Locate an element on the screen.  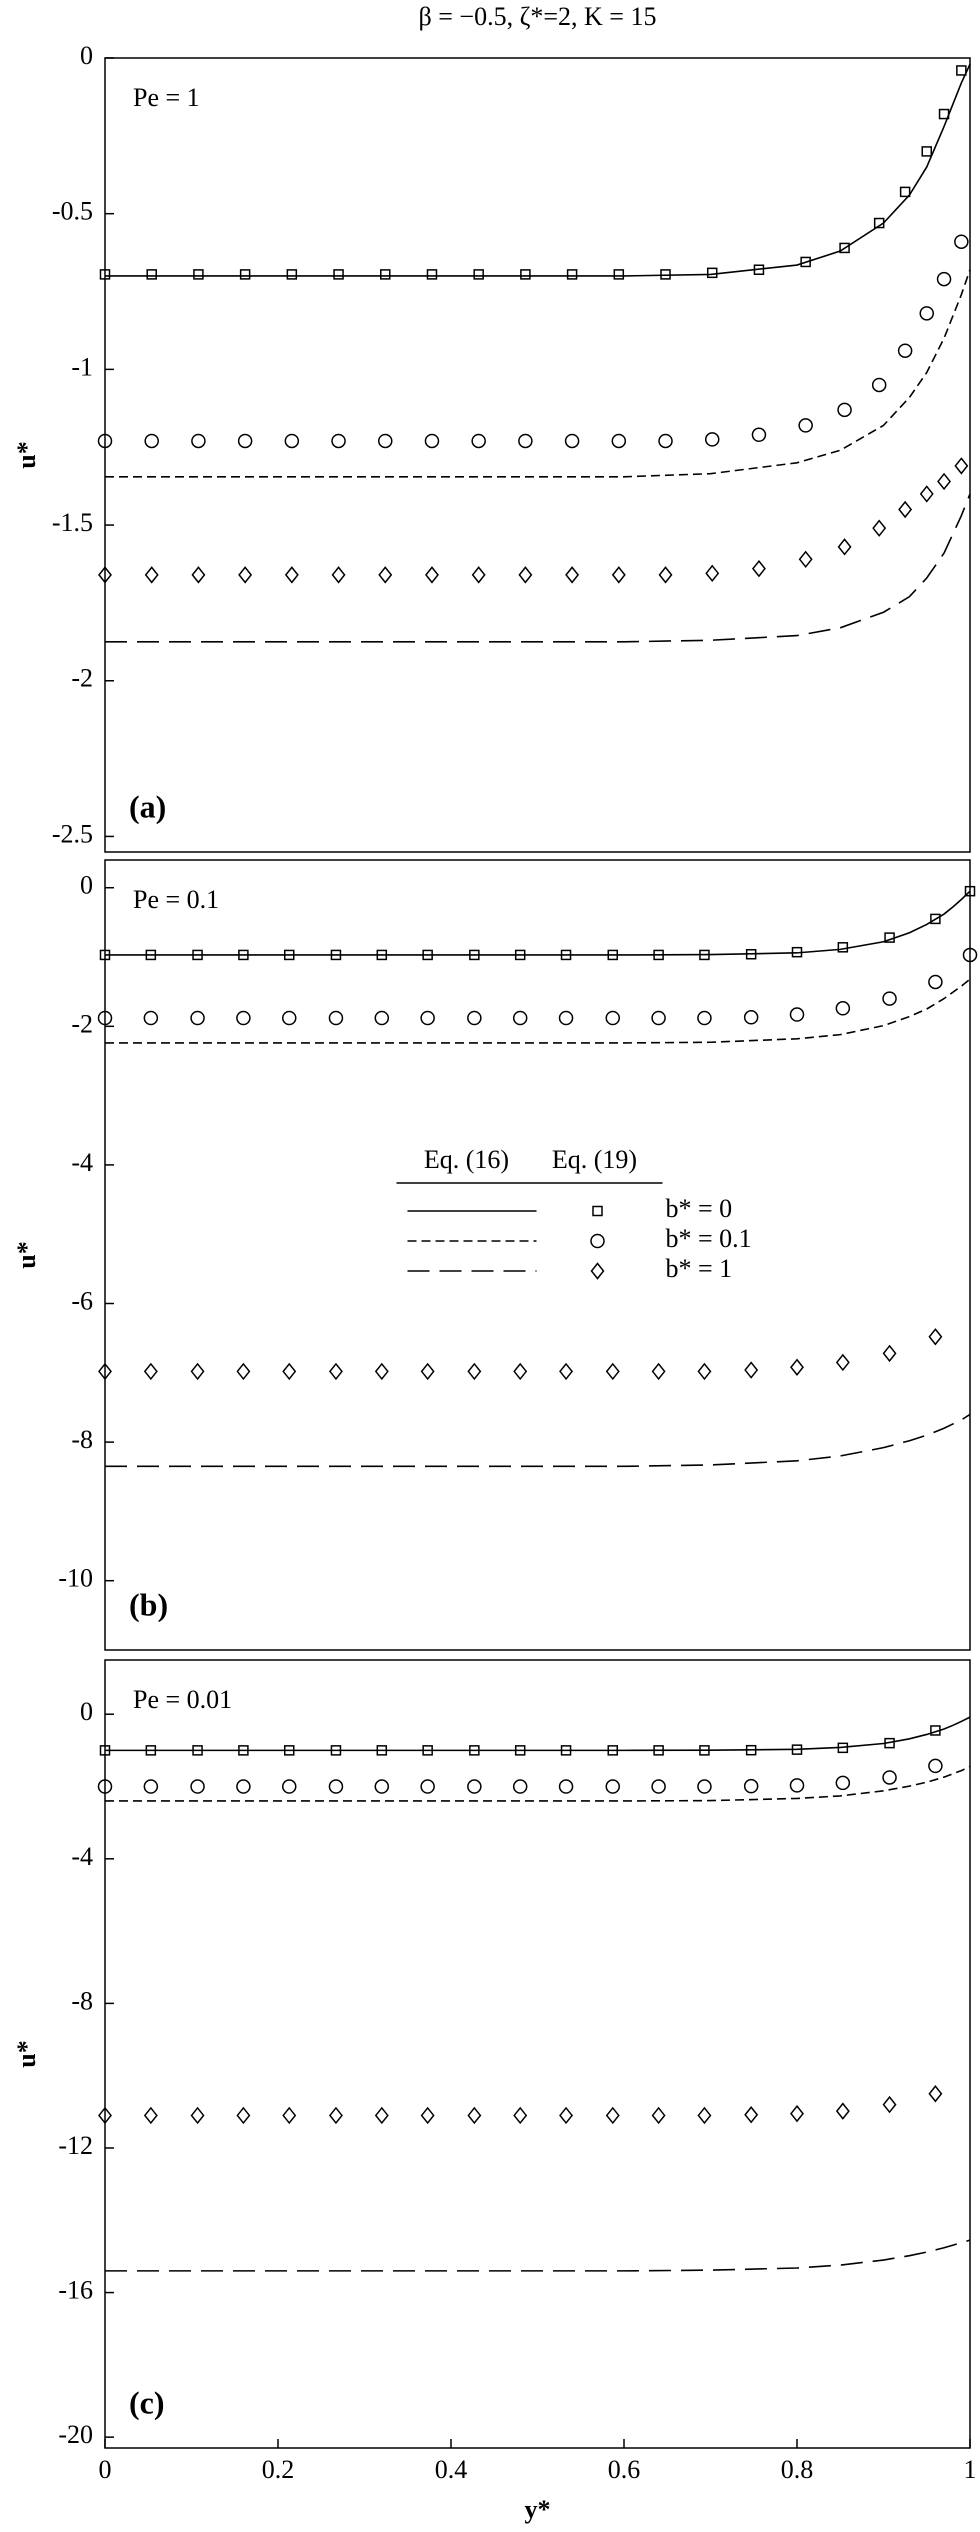
legend-label: b* = 1 is located at coordinates (699, 1268).